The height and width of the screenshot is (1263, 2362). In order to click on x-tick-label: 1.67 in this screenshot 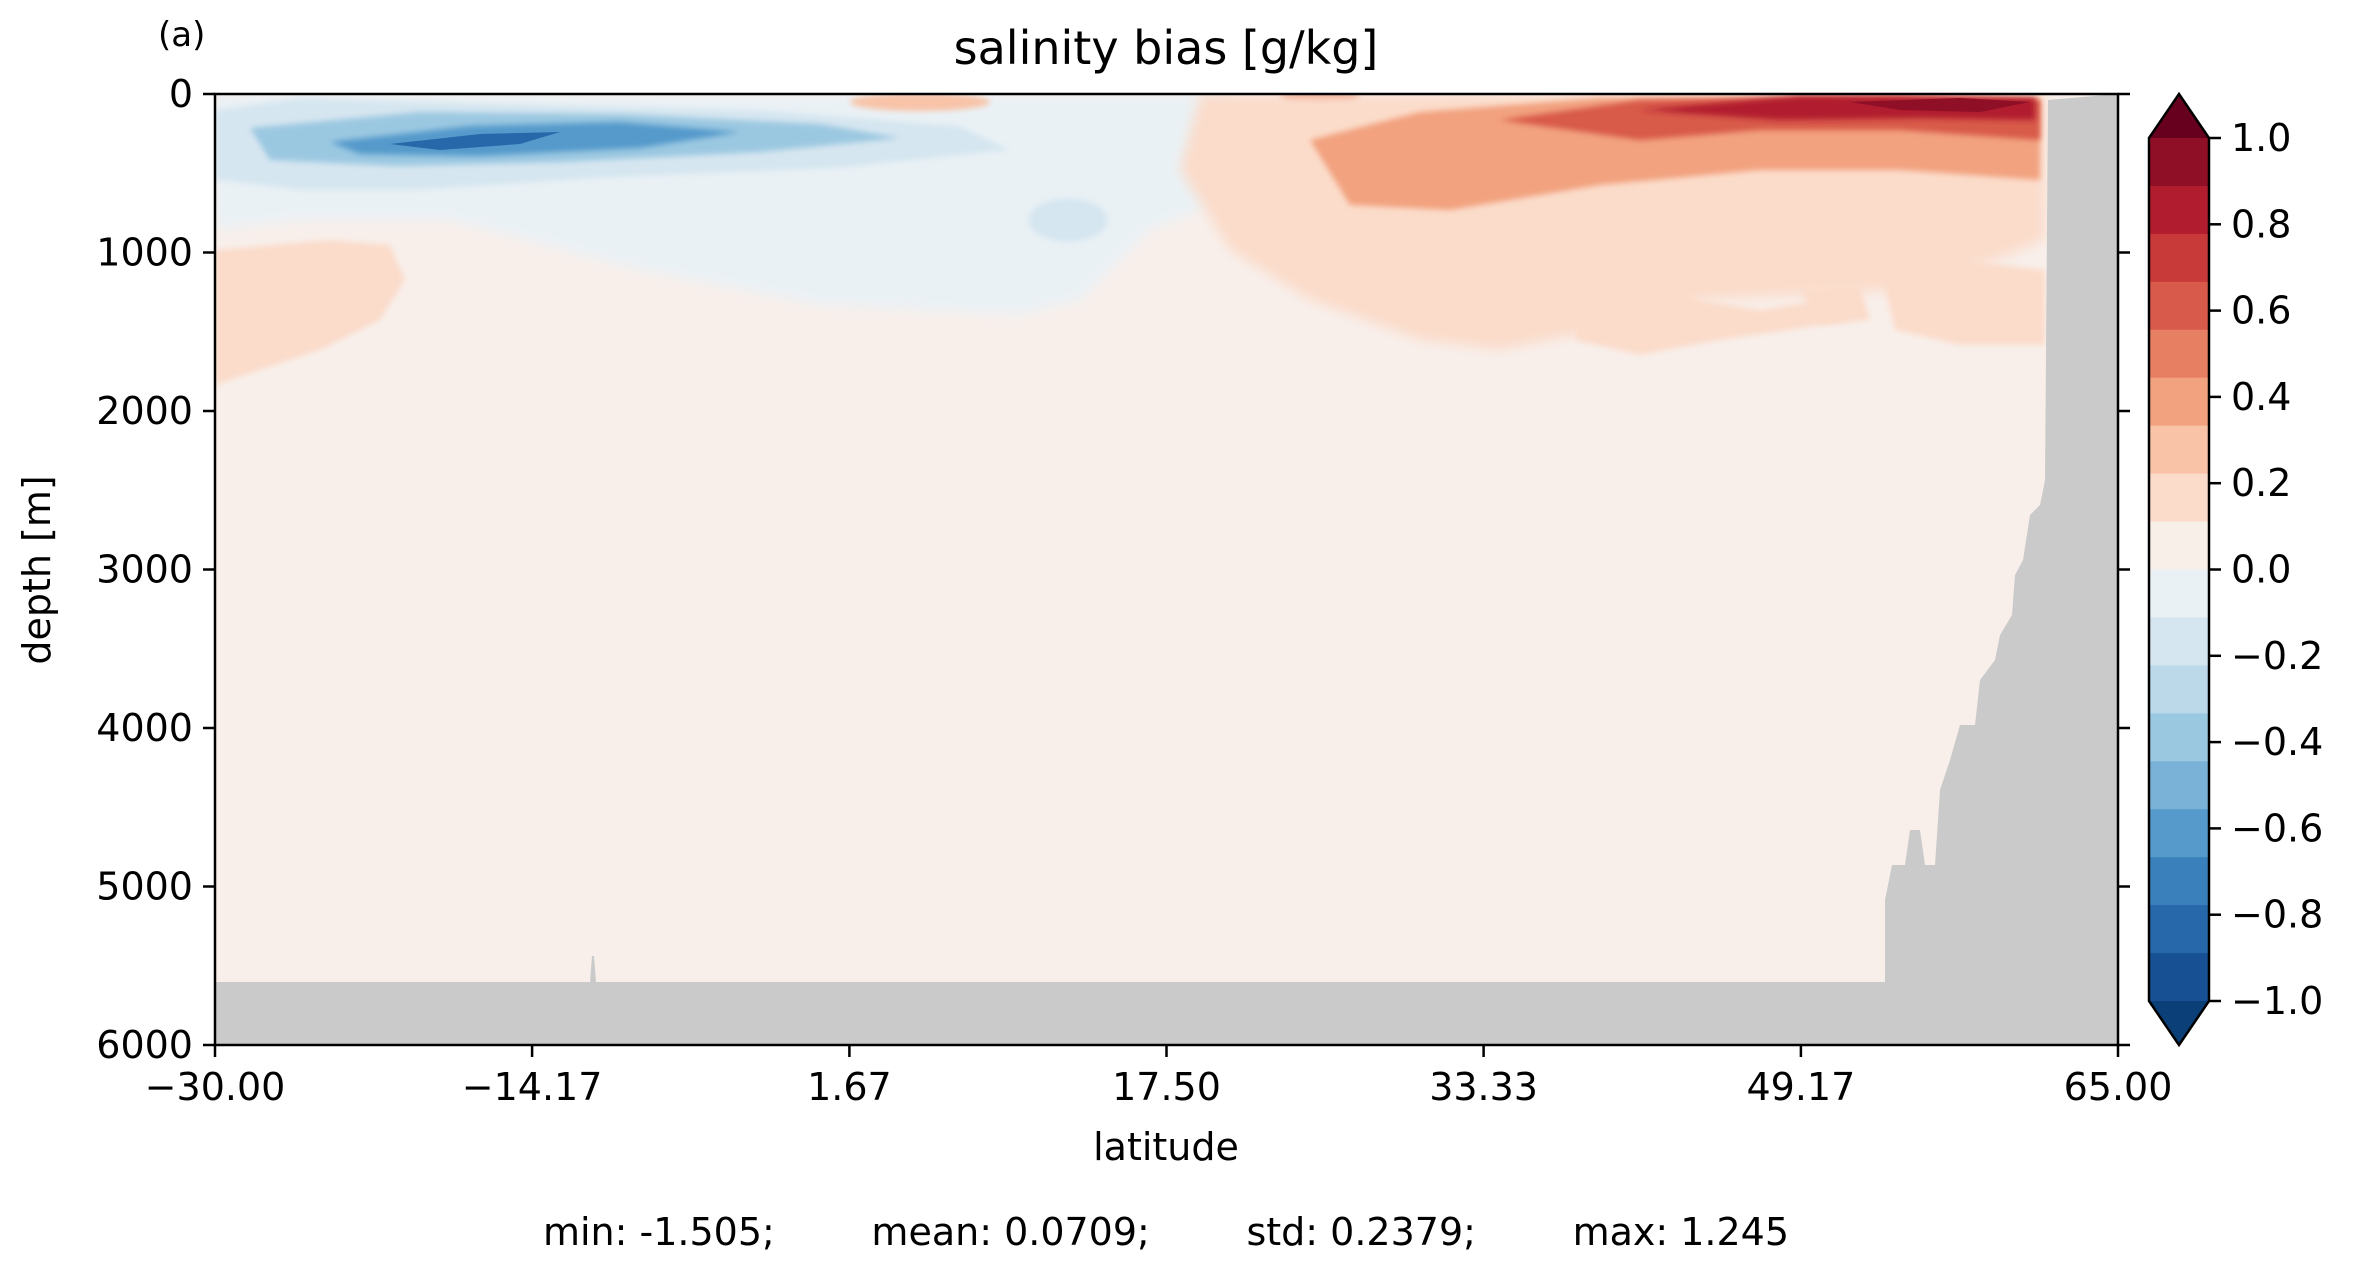, I will do `click(849, 1087)`.